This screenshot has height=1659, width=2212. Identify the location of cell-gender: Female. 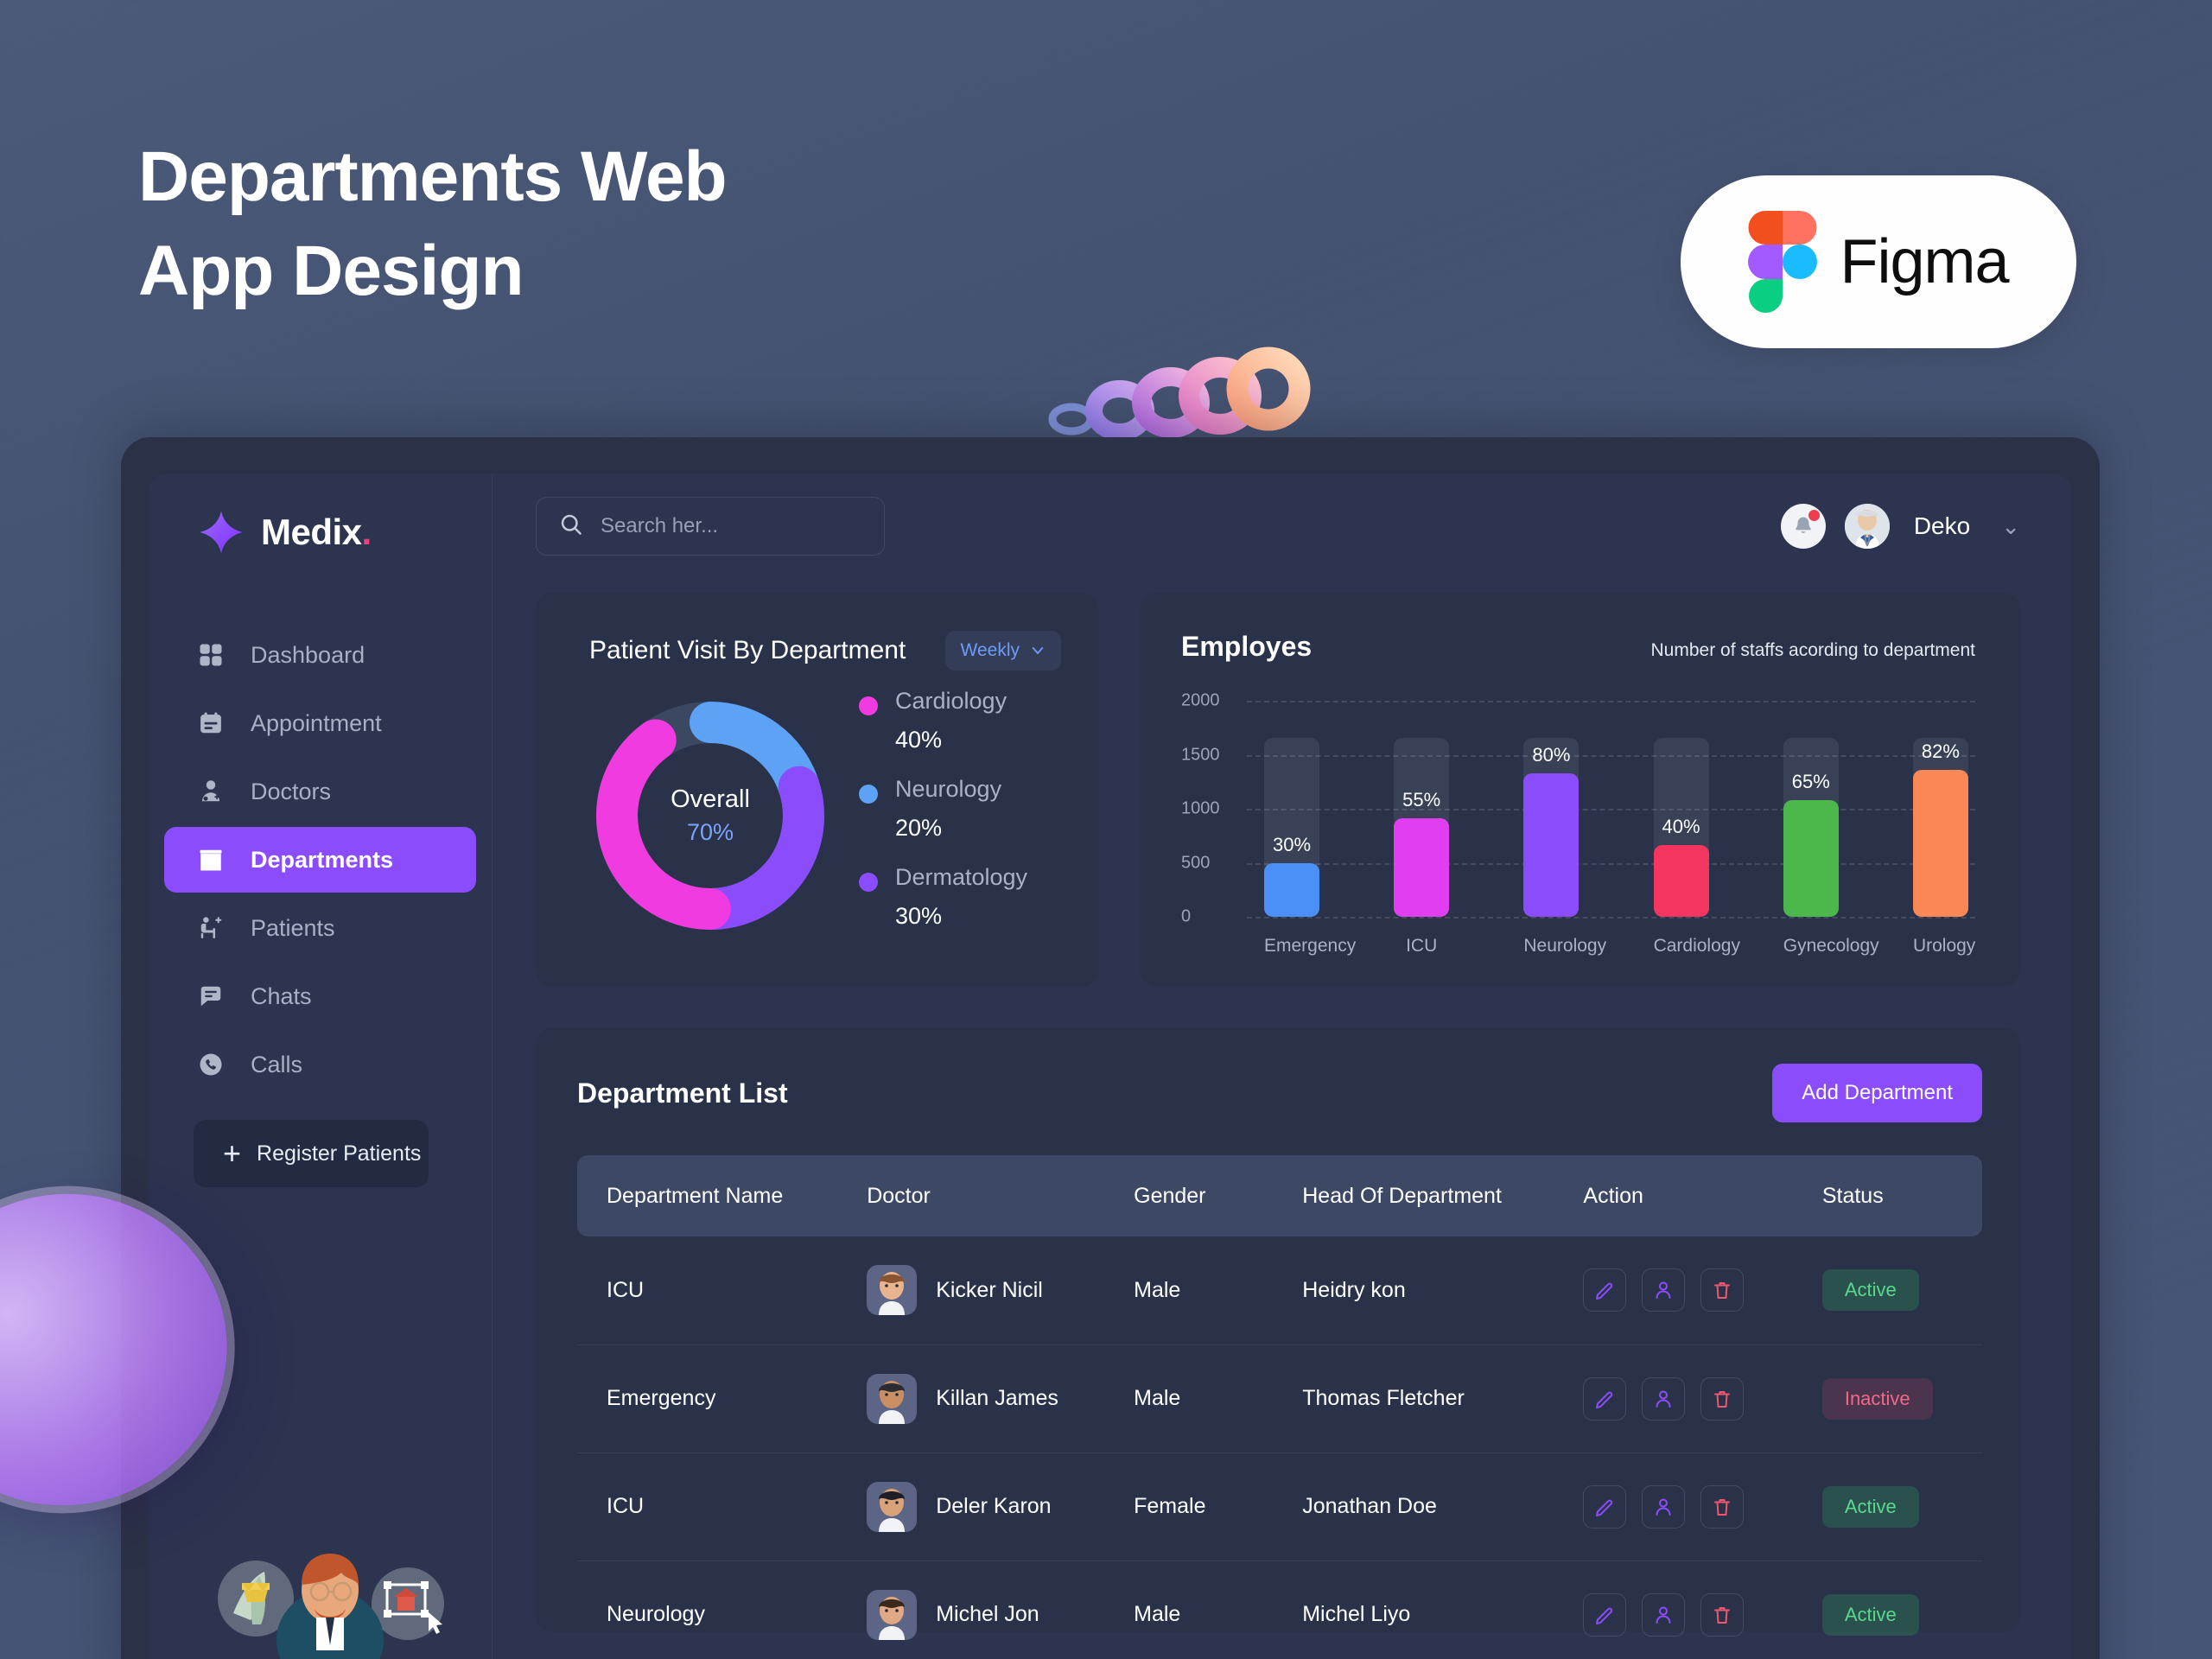
(1209, 1506).